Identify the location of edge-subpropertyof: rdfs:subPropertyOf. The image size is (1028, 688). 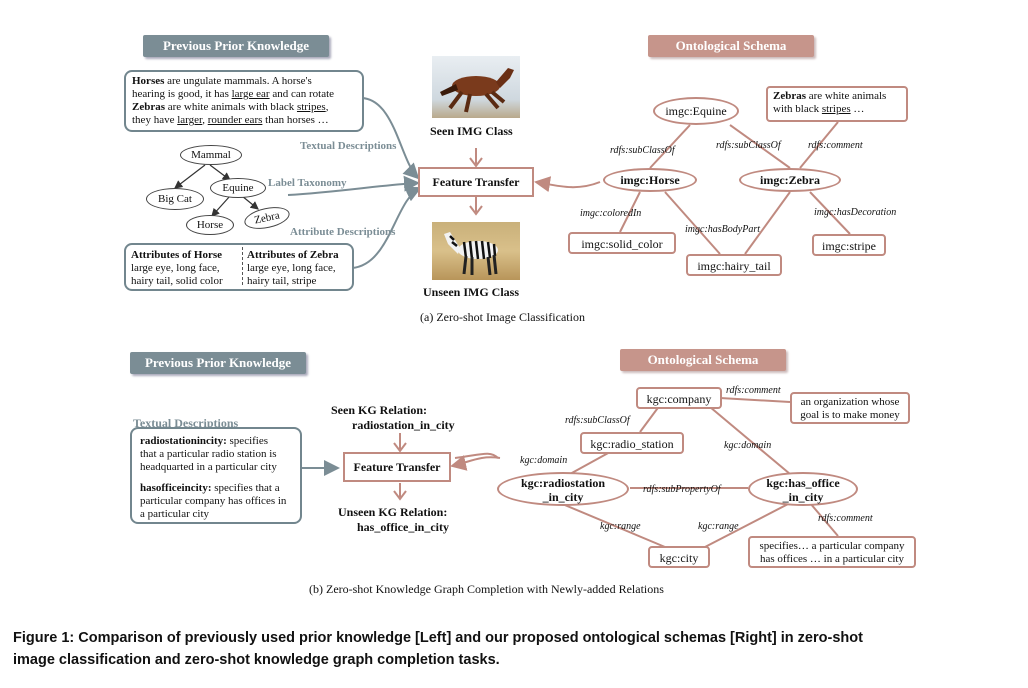
(682, 489).